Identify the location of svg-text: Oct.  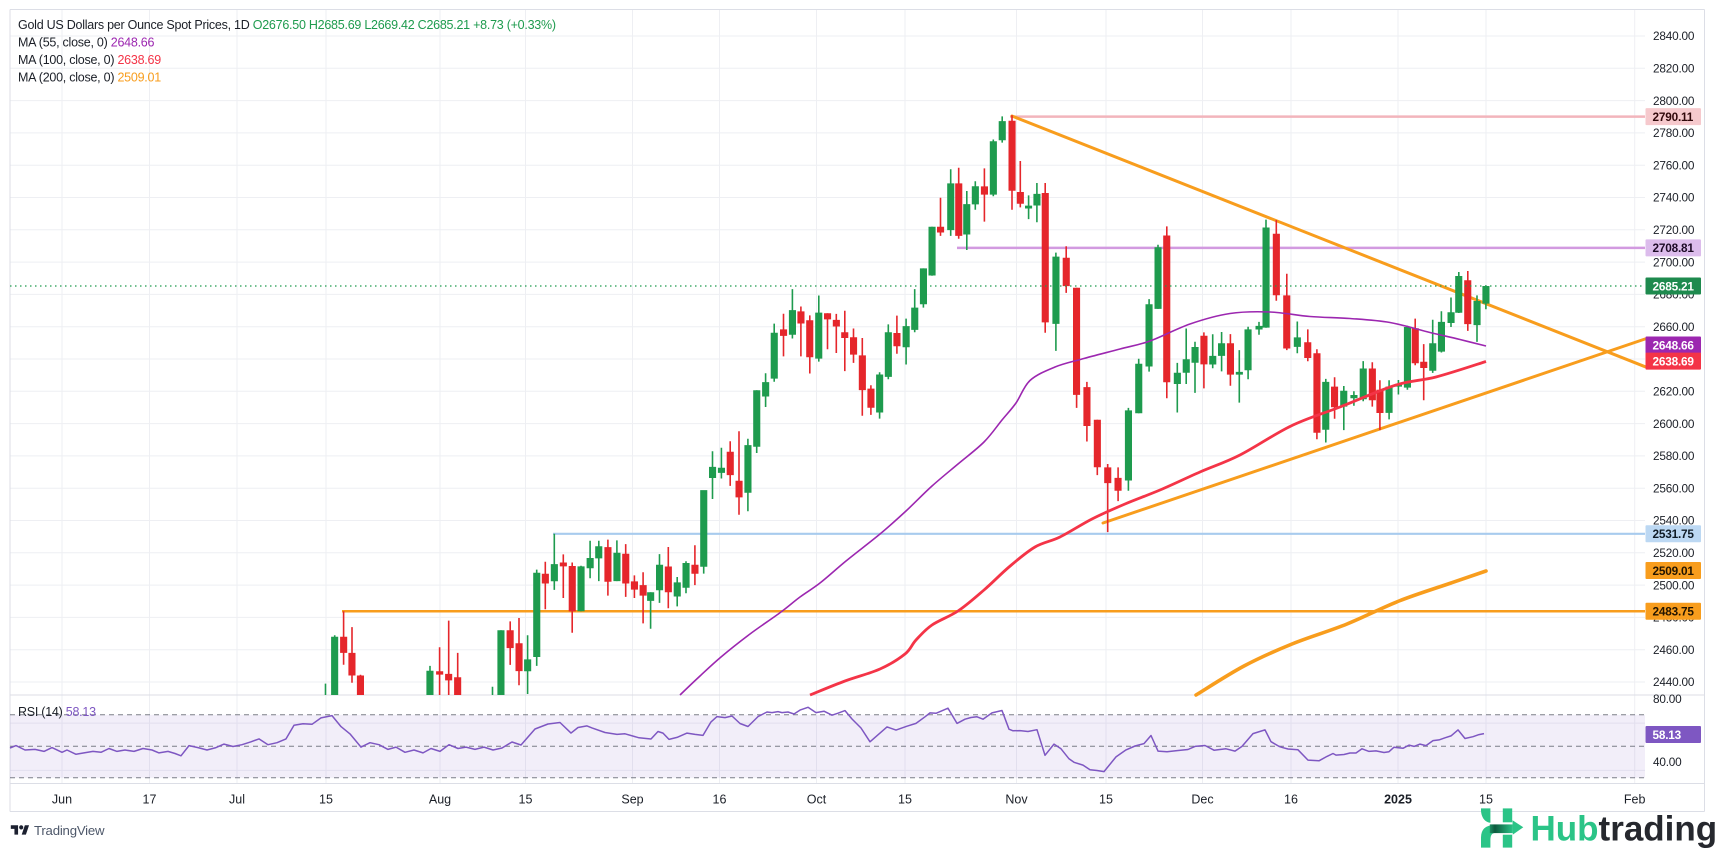
(817, 800).